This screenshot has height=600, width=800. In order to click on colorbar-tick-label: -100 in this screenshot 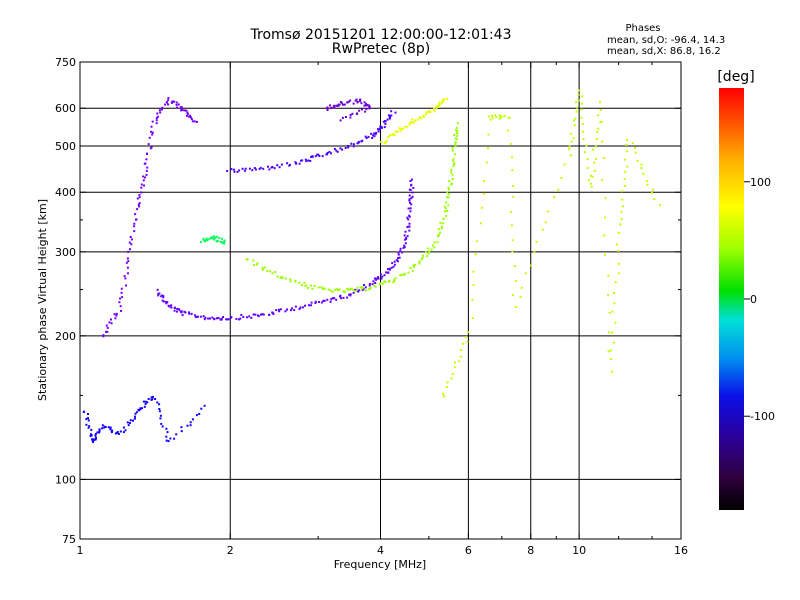, I will do `click(762, 416)`.